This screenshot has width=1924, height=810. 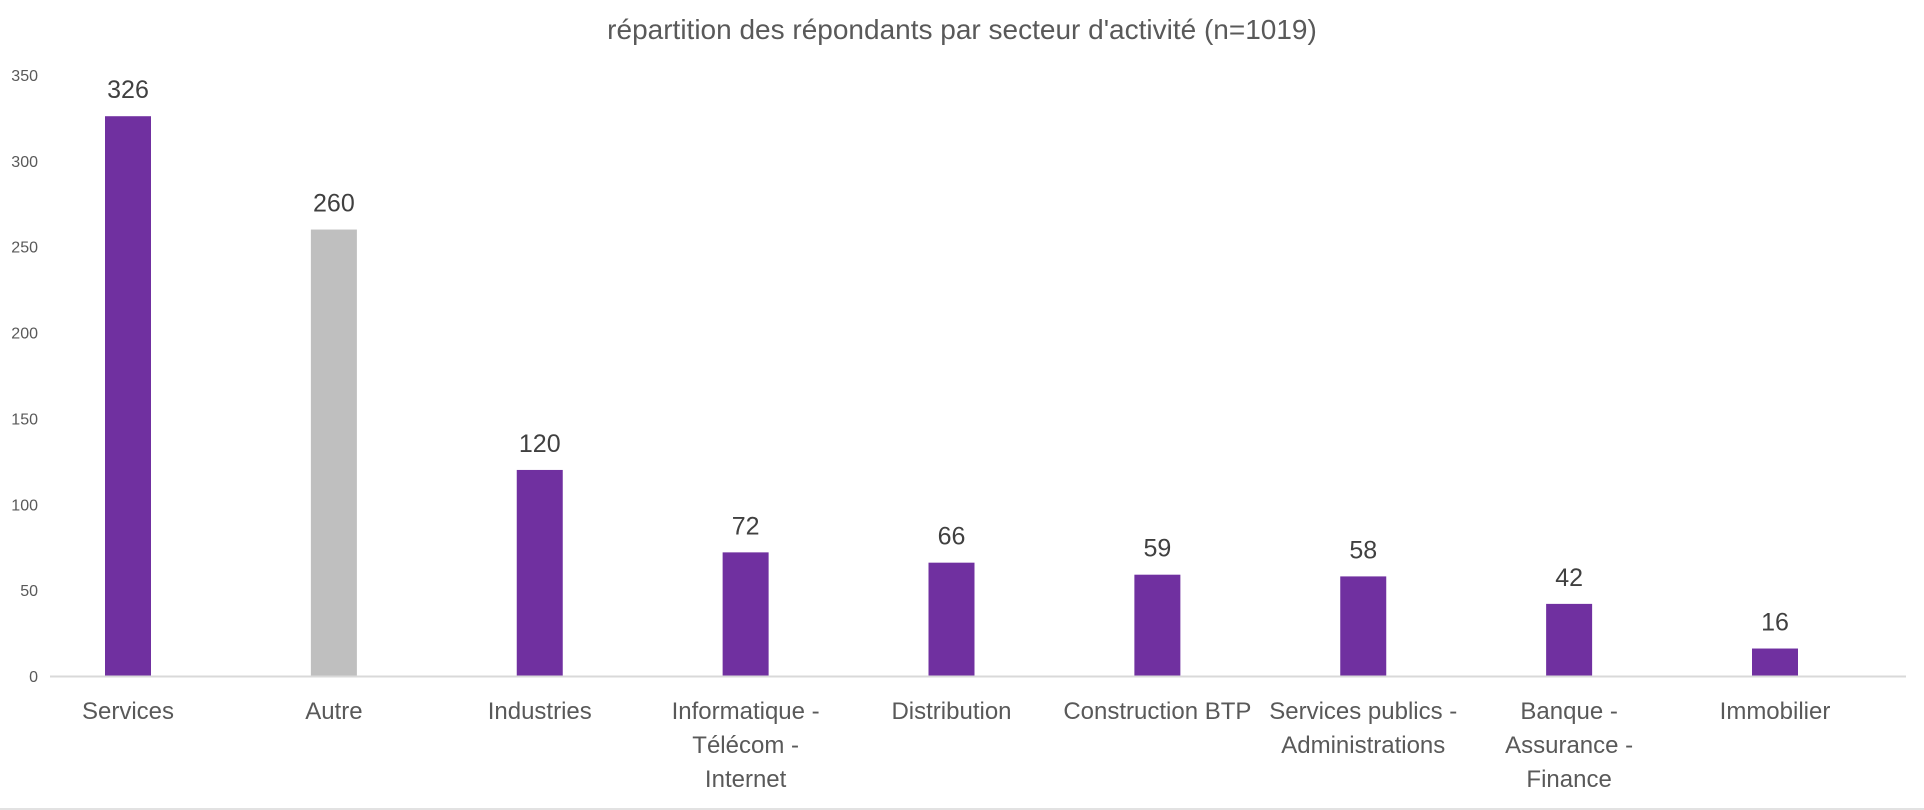 What do you see at coordinates (951, 619) in the screenshot?
I see `bar-distribution` at bounding box center [951, 619].